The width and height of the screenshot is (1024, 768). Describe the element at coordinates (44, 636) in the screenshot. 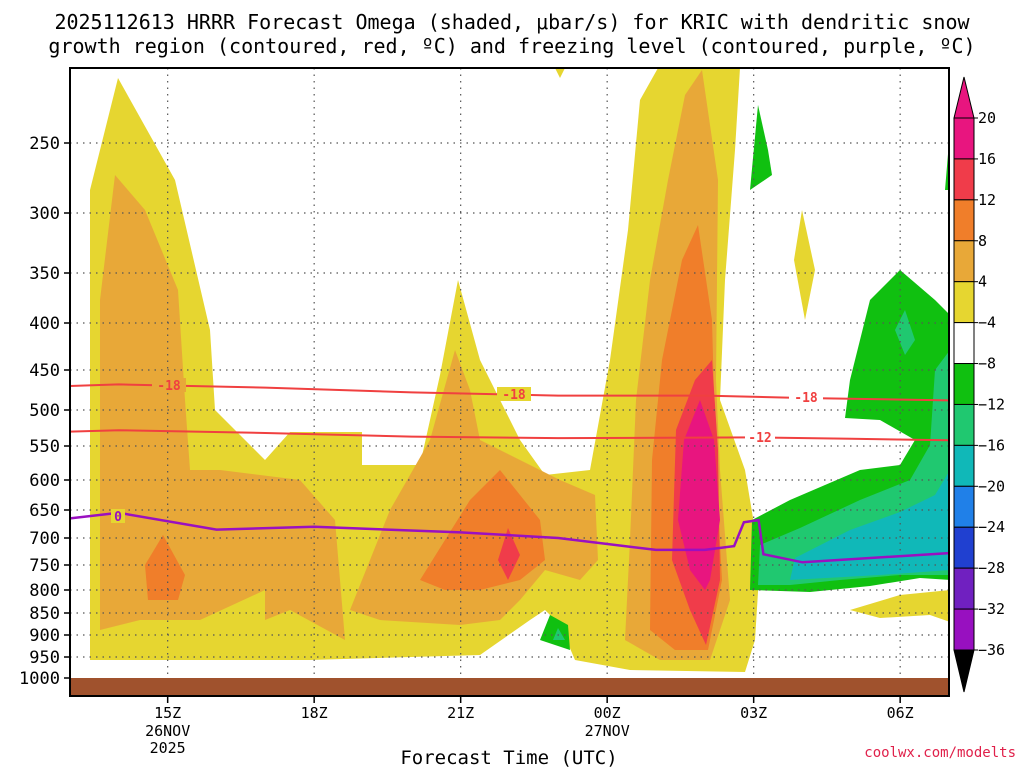

I see `y-tick-label: 900` at that location.